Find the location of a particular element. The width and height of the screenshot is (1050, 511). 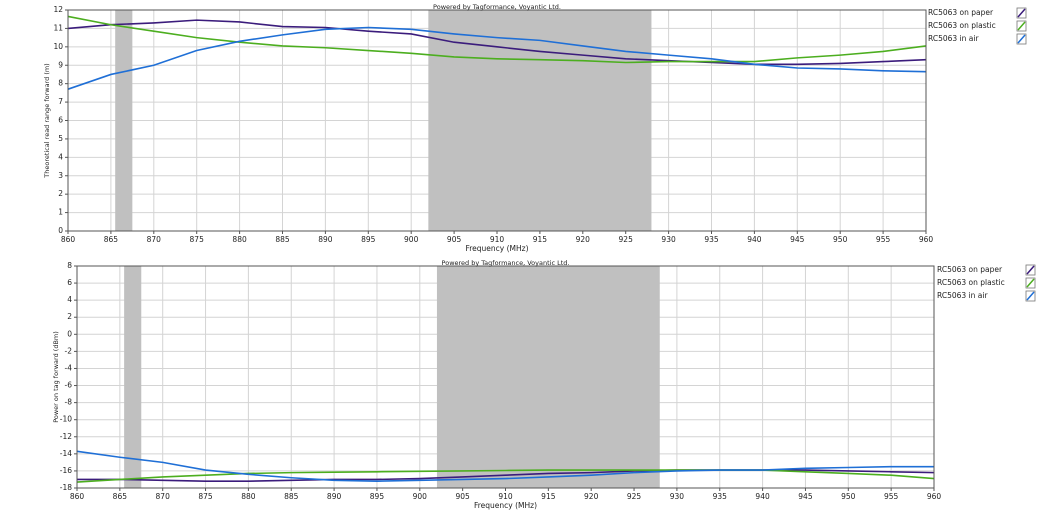

y-axis-label: Power on tag forward (dBm) is located at coordinates (56, 377).